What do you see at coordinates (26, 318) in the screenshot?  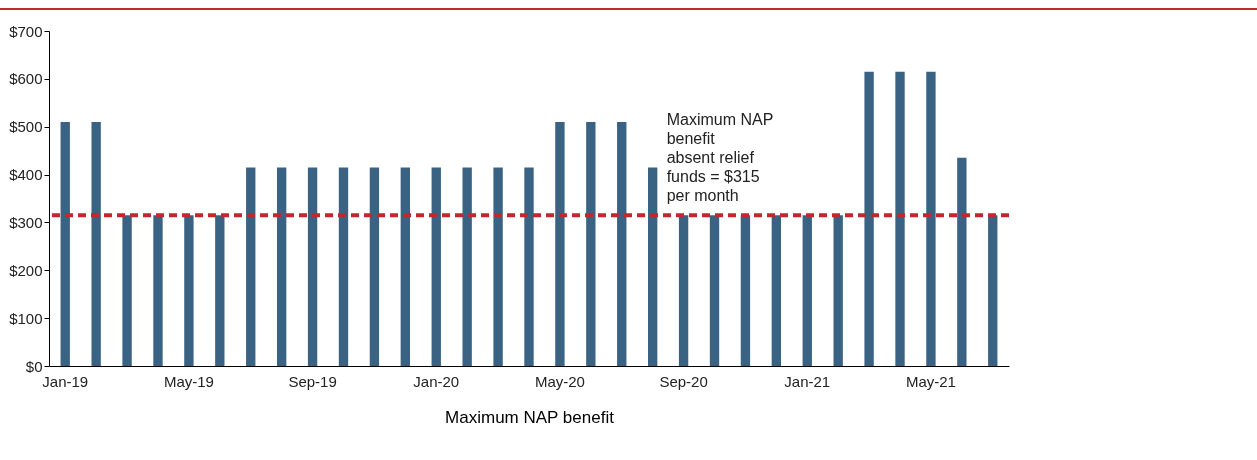 I see `y-tick-label: $100` at bounding box center [26, 318].